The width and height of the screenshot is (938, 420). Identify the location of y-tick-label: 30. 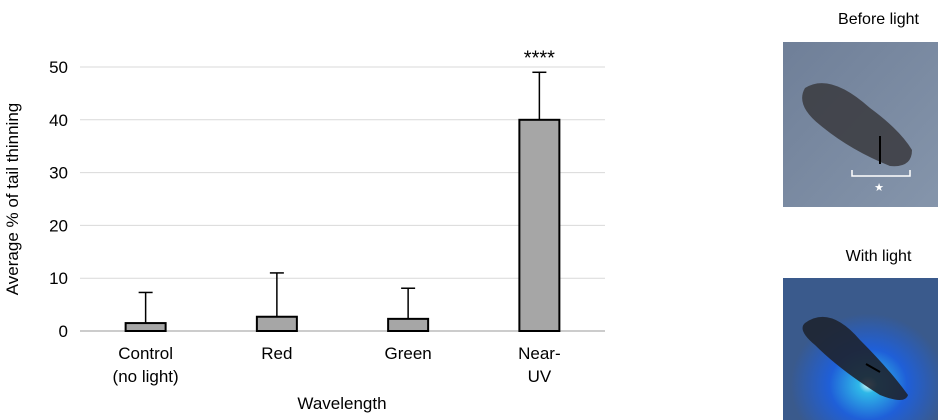
(58, 173).